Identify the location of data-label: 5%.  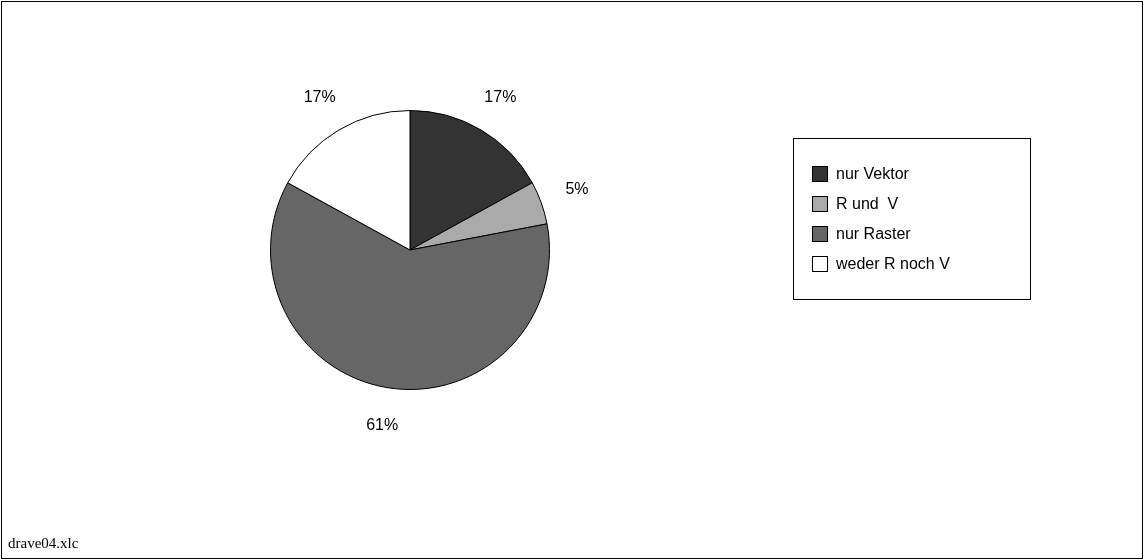
(577, 189).